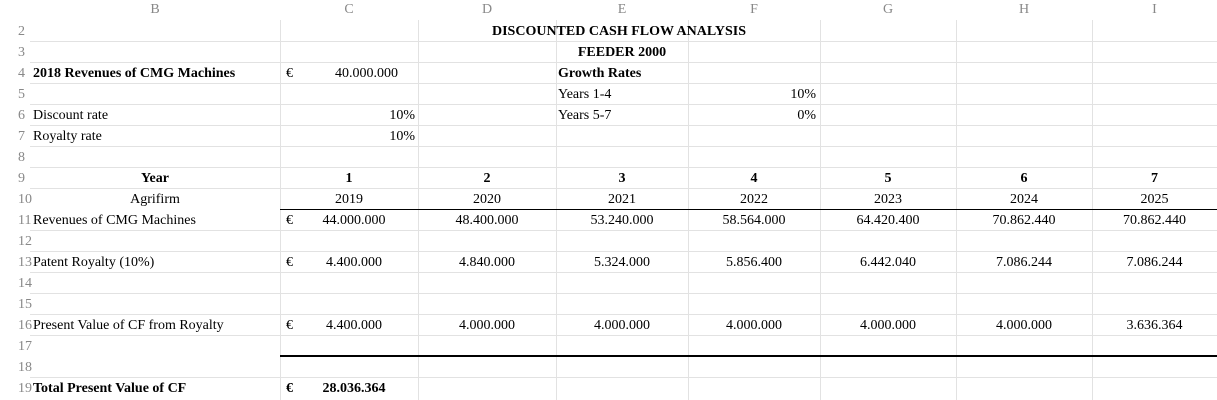  What do you see at coordinates (585, 115) in the screenshot?
I see `growth-years-5-7-label: Years 5-7` at bounding box center [585, 115].